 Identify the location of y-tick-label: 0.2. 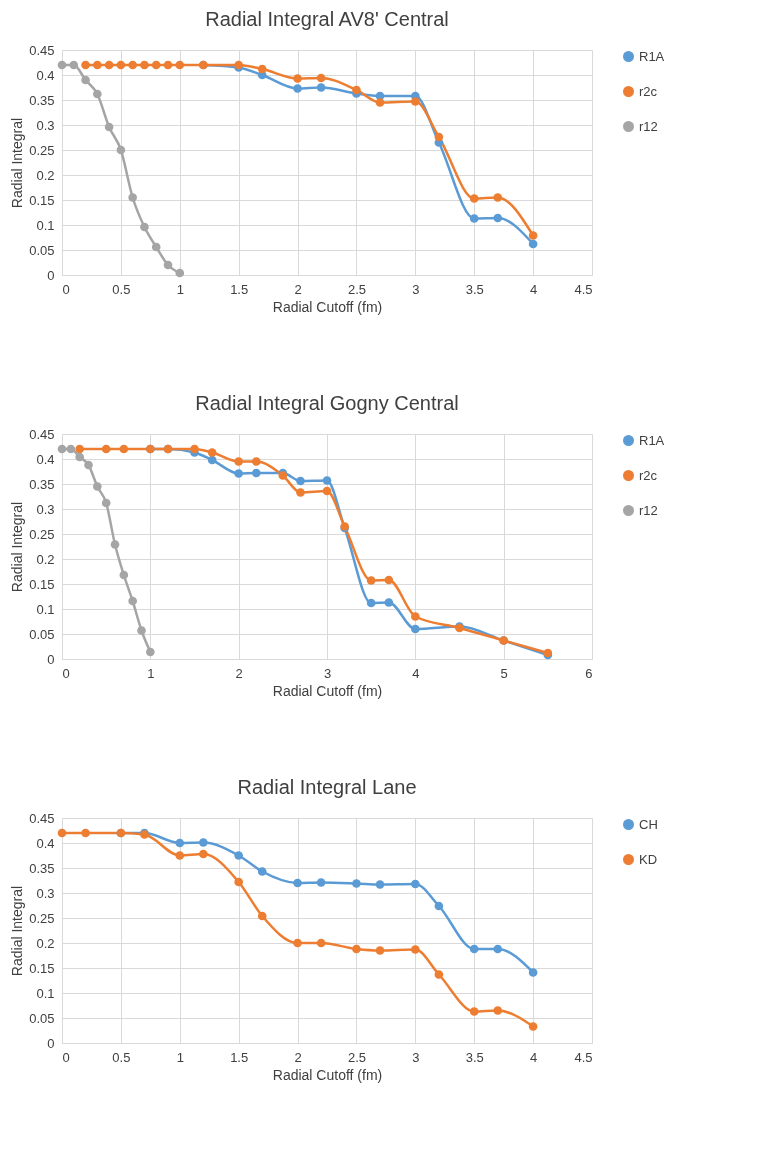
(45, 943).